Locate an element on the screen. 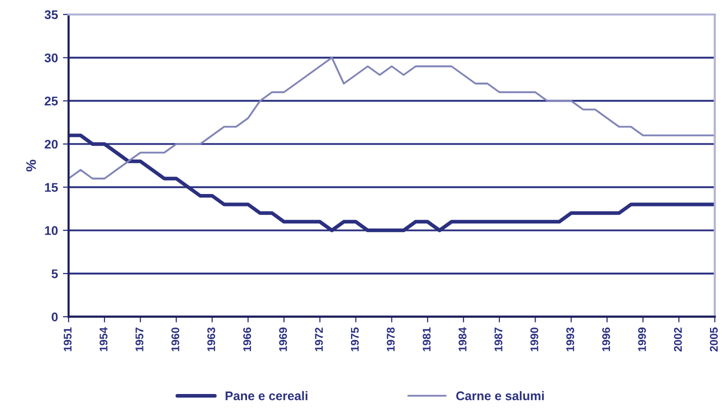 The image size is (722, 414). y-tick-label: 20 is located at coordinates (51, 144).